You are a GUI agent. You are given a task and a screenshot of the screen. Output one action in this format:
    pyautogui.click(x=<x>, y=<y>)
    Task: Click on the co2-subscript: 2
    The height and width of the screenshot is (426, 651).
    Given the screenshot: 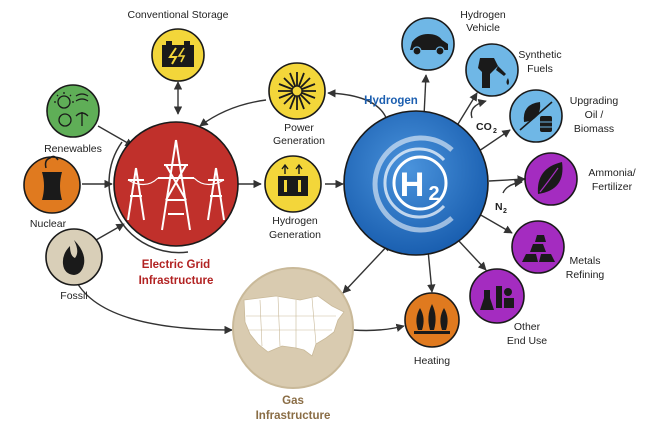 What is the action you would take?
    pyautogui.click(x=495, y=131)
    